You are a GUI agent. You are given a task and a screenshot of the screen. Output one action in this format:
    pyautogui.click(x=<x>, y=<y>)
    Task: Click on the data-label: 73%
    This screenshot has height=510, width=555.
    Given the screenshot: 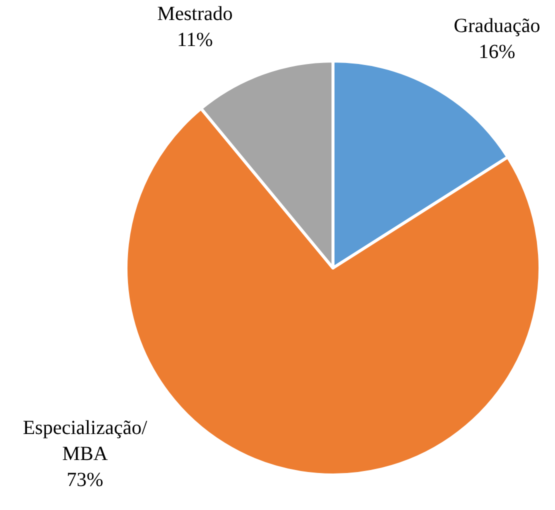 What is the action you would take?
    pyautogui.click(x=85, y=479)
    